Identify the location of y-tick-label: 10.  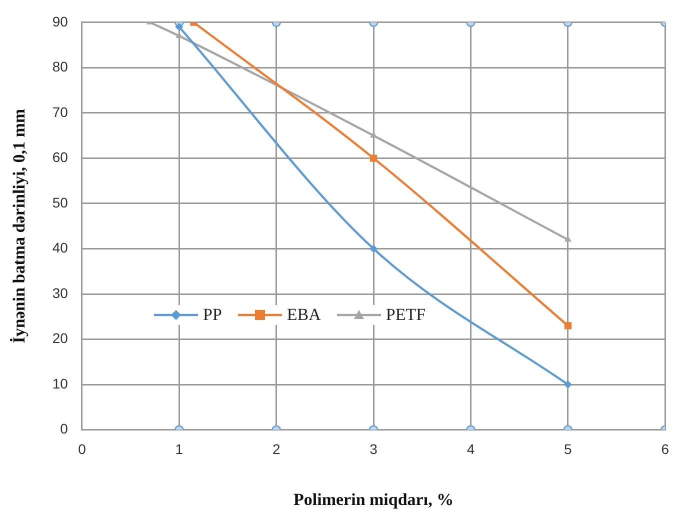
(60, 383).